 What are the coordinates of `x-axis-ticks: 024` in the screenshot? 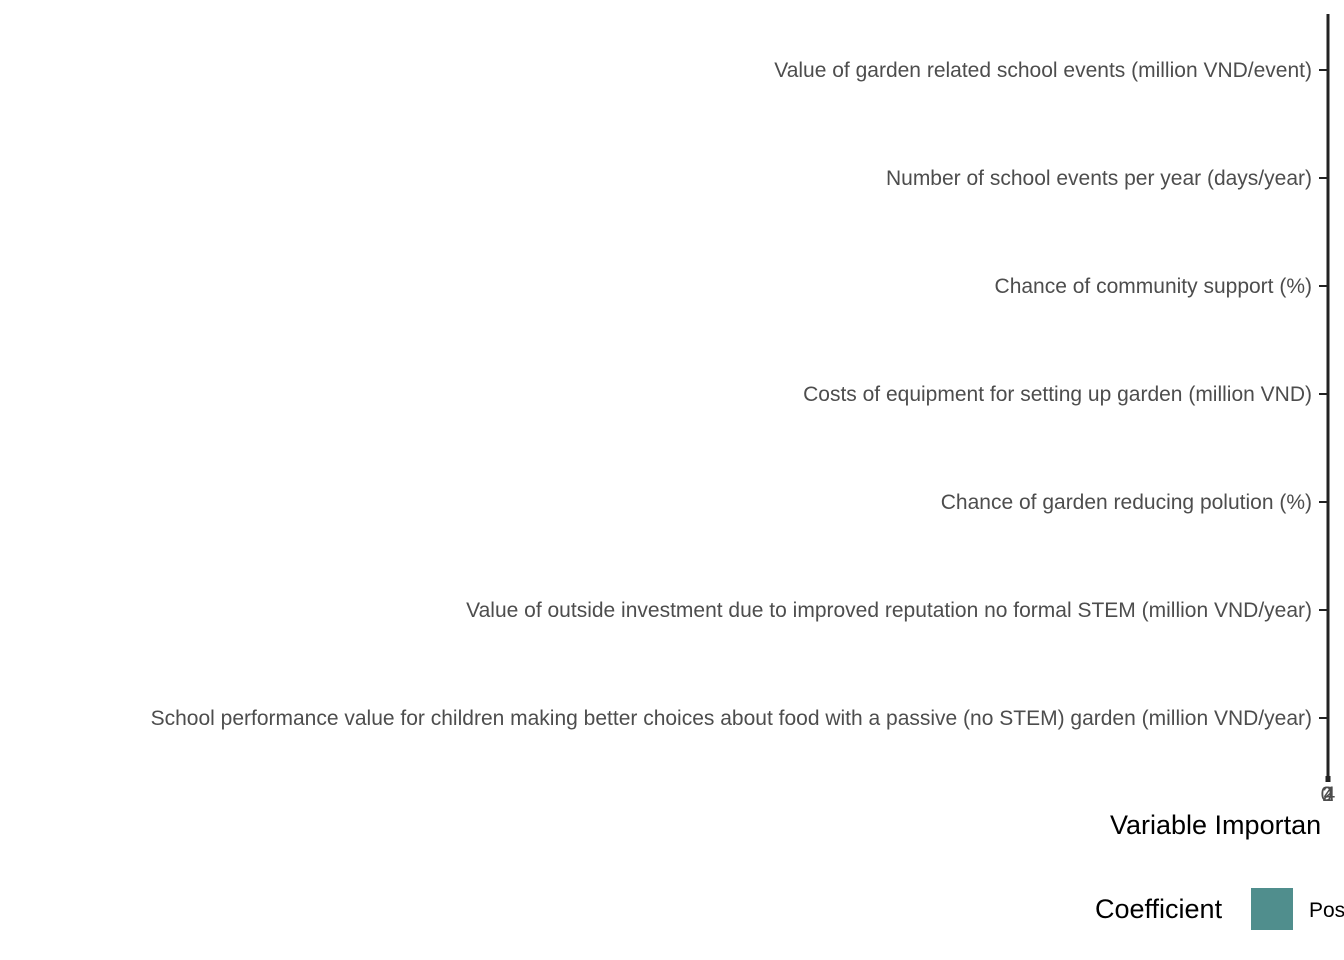 It's located at (1328, 791).